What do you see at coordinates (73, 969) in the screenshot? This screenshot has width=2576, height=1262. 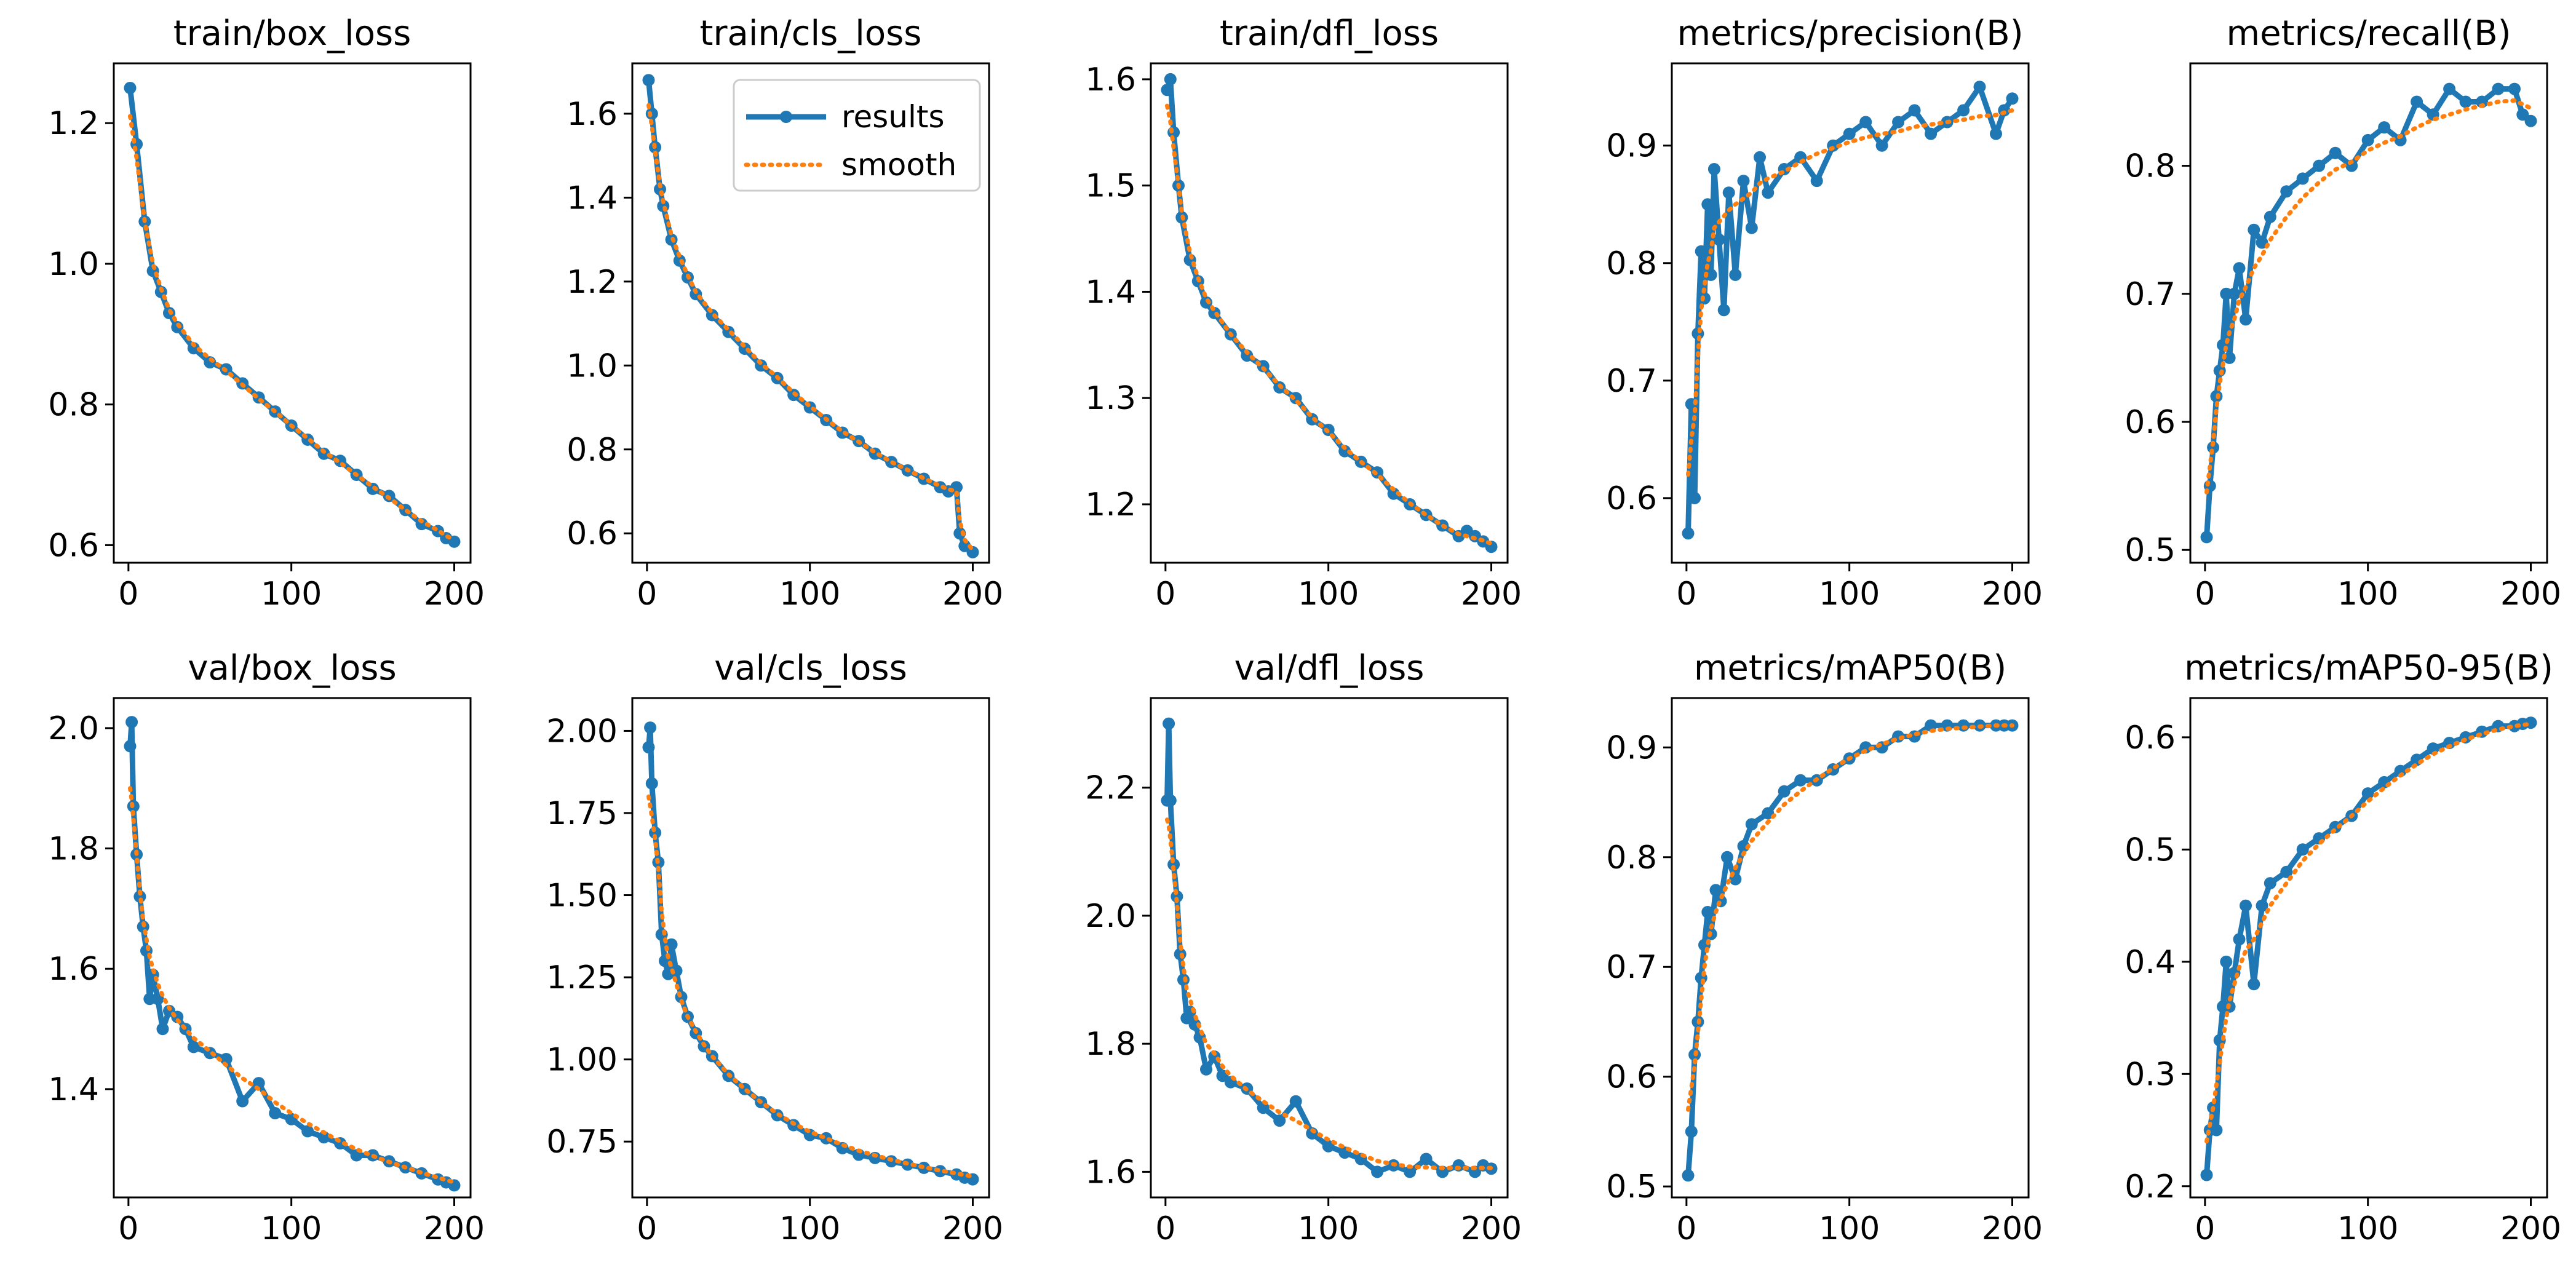 I see `y-tick-label: 1.6` at bounding box center [73, 969].